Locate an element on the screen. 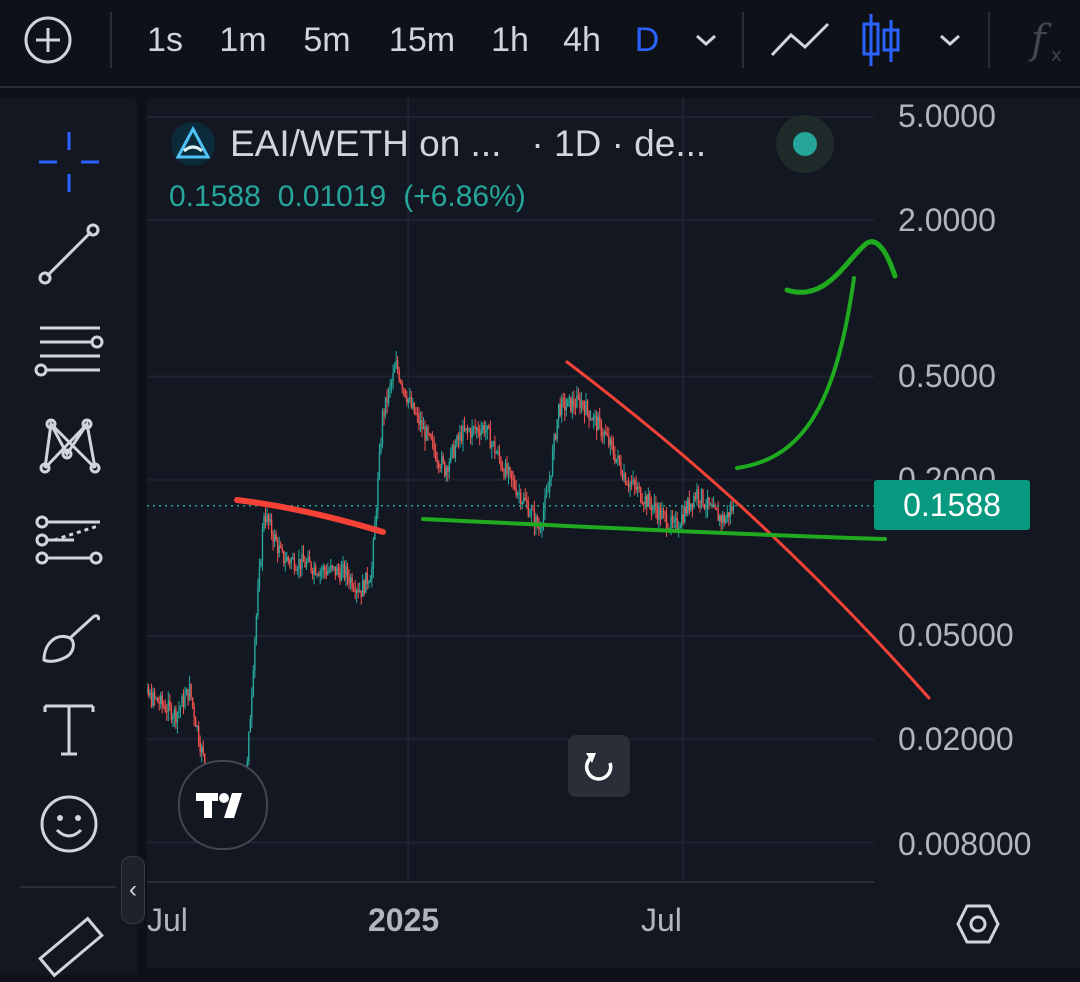  ohlc-values: 0.1588 0.01019 (+6.86%) is located at coordinates (356, 197).